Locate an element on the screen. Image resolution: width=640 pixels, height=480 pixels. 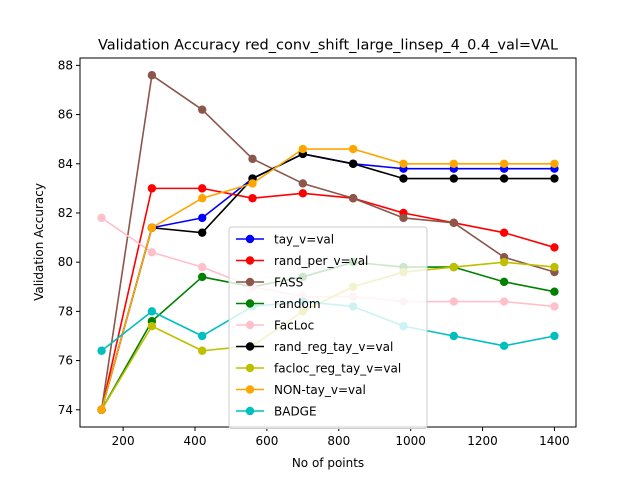
legend-label: FASS is located at coordinates (288, 283).